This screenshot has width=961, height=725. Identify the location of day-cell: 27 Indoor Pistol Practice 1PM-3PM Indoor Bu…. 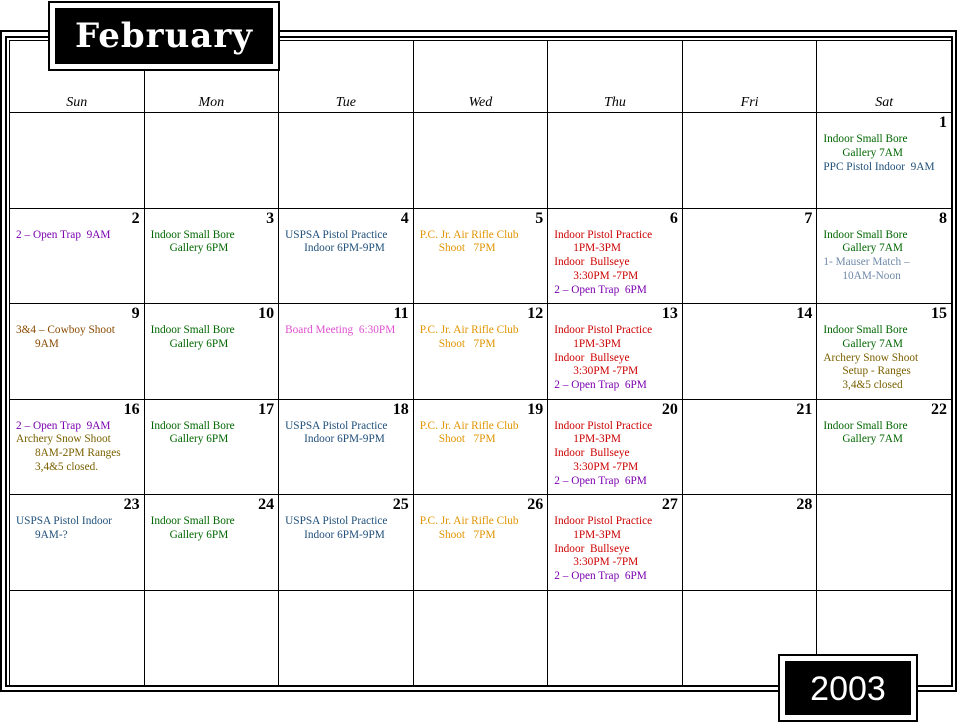
(615, 542).